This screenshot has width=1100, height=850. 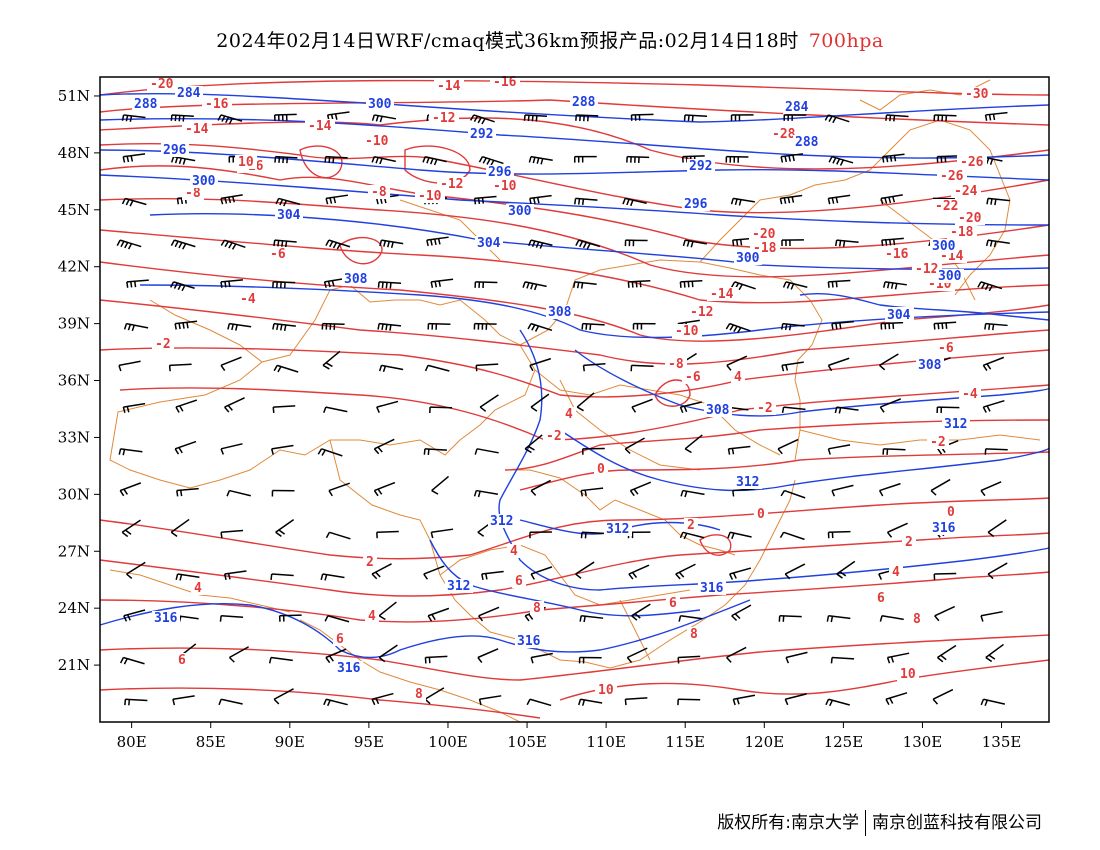 I want to click on y-tick-label: 27N, so click(x=74, y=551).